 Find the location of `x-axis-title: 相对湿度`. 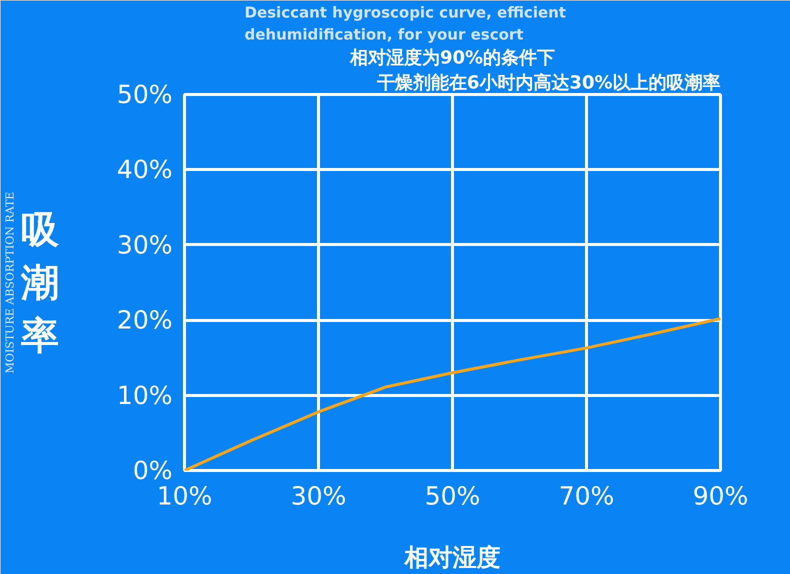

x-axis-title: 相对湿度 is located at coordinates (452, 558).